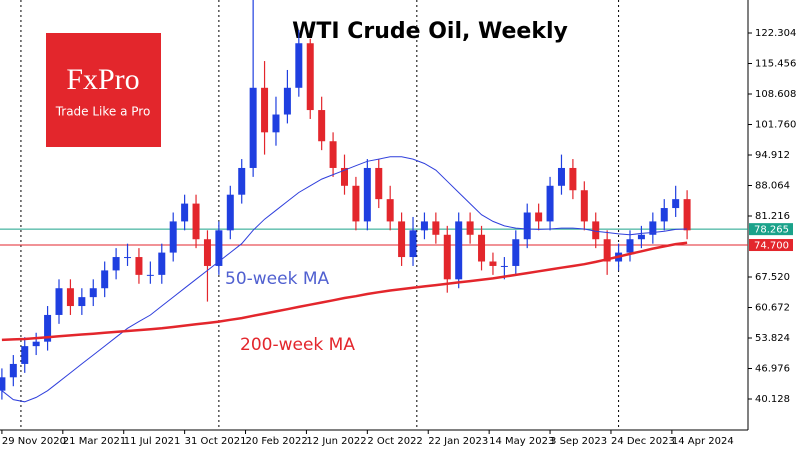 The image size is (800, 450). What do you see at coordinates (34, 441) in the screenshot?
I see `x-tick-label: 29 Nov 2020` at bounding box center [34, 441].